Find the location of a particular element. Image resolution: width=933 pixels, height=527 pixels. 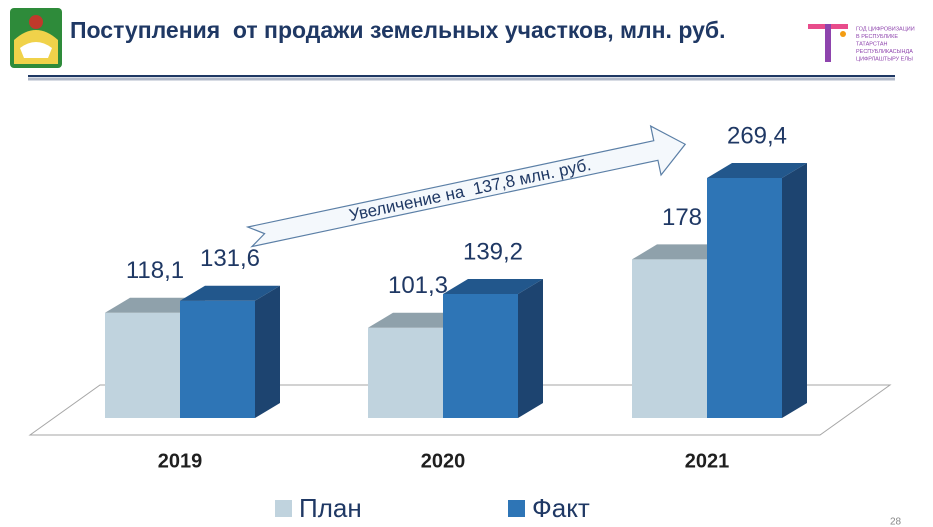

digital-logo is located at coordinates (828, 43).